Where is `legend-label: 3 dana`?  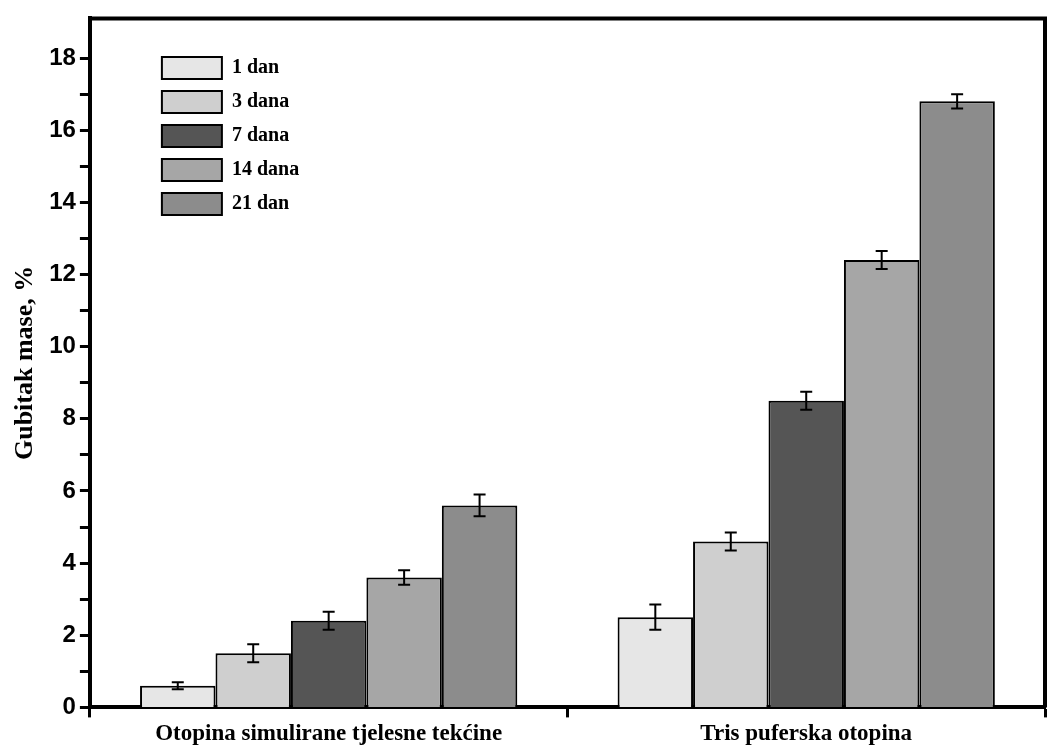
legend-label: 3 dana is located at coordinates (260, 100).